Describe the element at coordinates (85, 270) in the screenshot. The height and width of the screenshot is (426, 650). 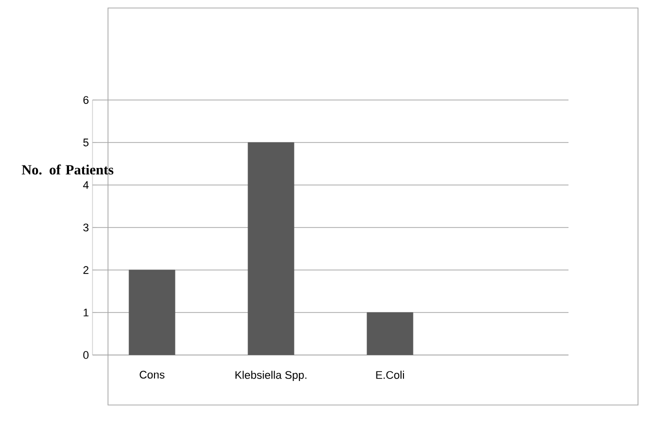
I see `y-tick-label: 2` at that location.